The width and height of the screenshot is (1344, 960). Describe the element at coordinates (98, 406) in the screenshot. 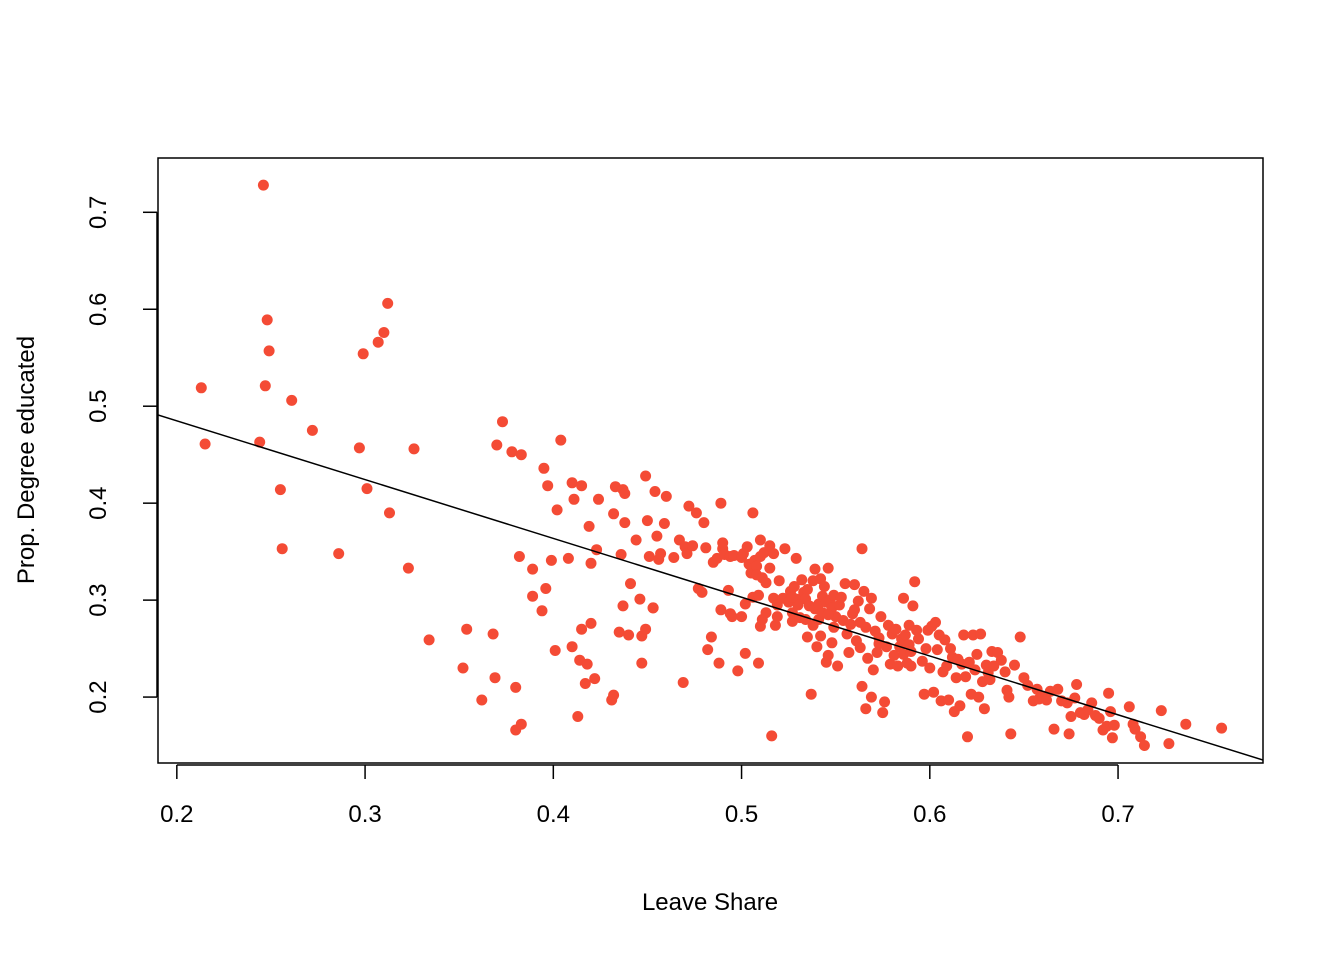

I see `y-tick-label: 0.5` at that location.